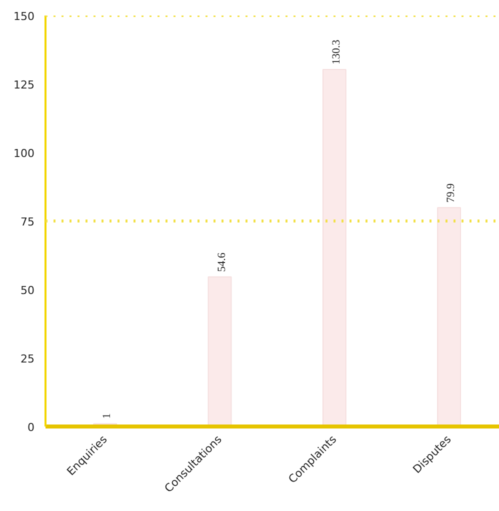 The image size is (499, 511). Describe the element at coordinates (27, 290) in the screenshot. I see `y-tick-label: 50` at that location.